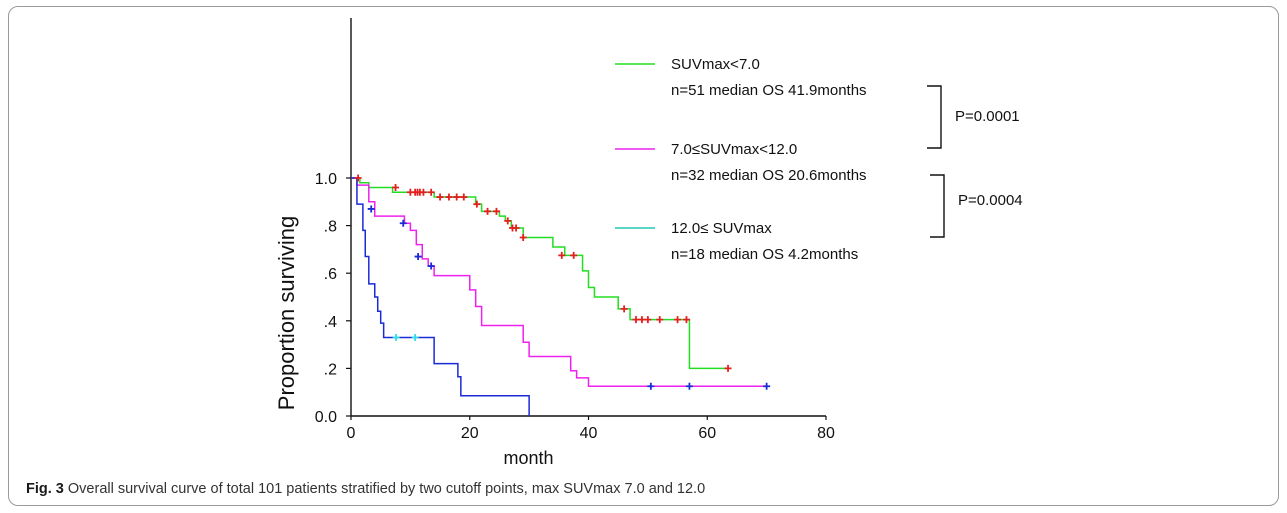 This screenshot has width=1287, height=513. Describe the element at coordinates (528, 458) in the screenshot. I see `x-axis-label: month` at that location.